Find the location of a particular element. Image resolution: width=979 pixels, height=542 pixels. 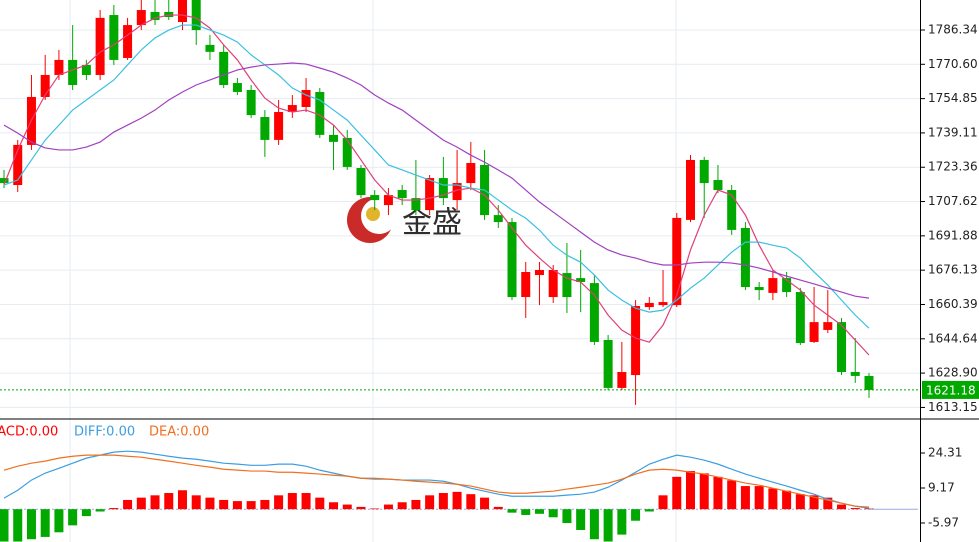

y-tick-label: 1786.34 is located at coordinates (953, 29).